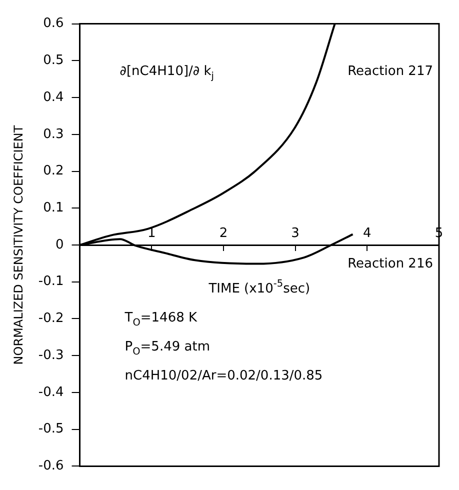 The width and height of the screenshot is (459, 490). I want to click on y-tick-label: -0.1, so click(51, 282).